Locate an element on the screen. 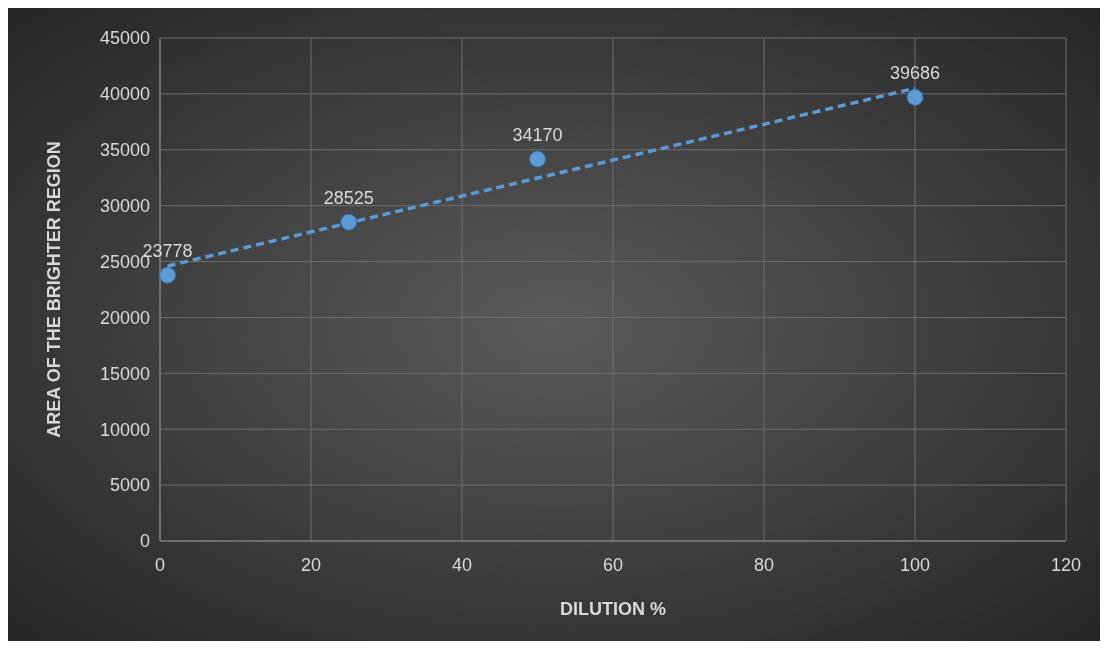 This screenshot has width=1108, height=649. x-tick-label: 60 is located at coordinates (613, 565).